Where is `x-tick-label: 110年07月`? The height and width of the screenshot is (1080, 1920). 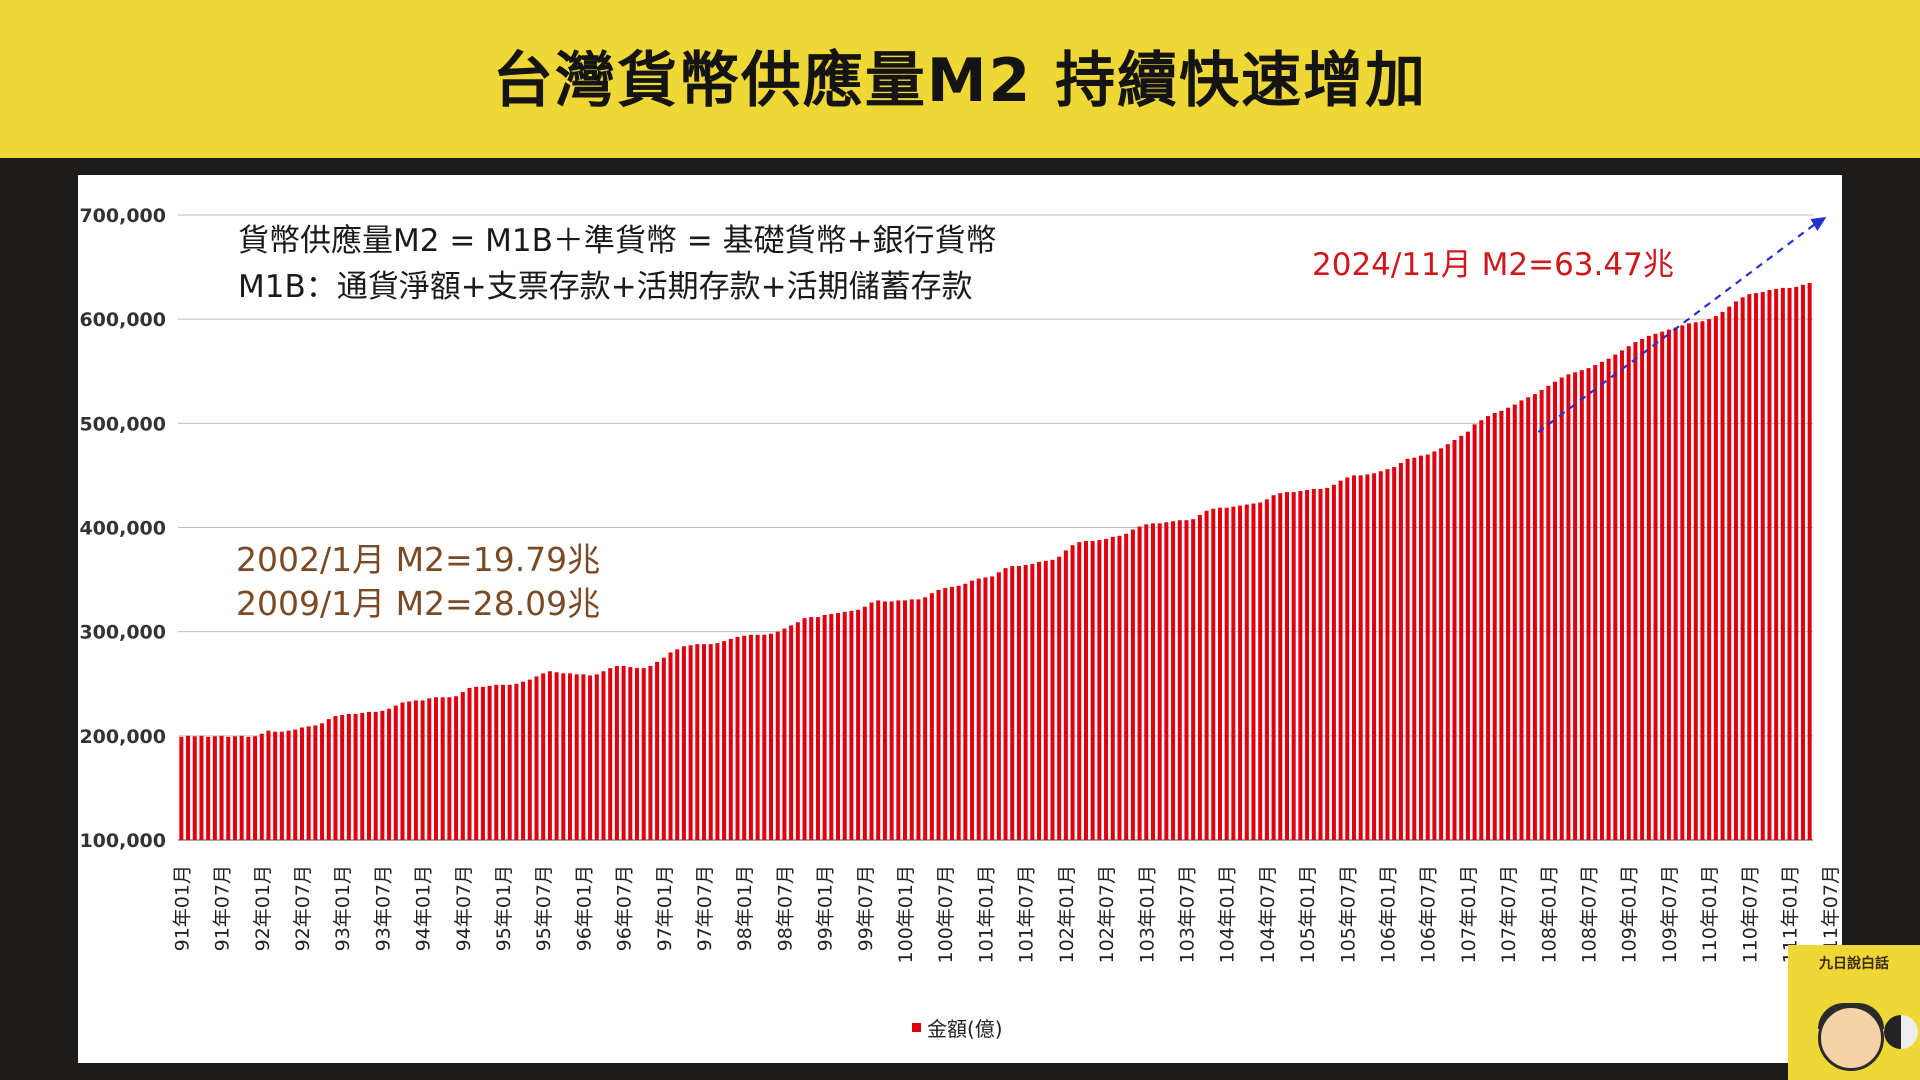 x-tick-label: 110年07月 is located at coordinates (1750, 914).